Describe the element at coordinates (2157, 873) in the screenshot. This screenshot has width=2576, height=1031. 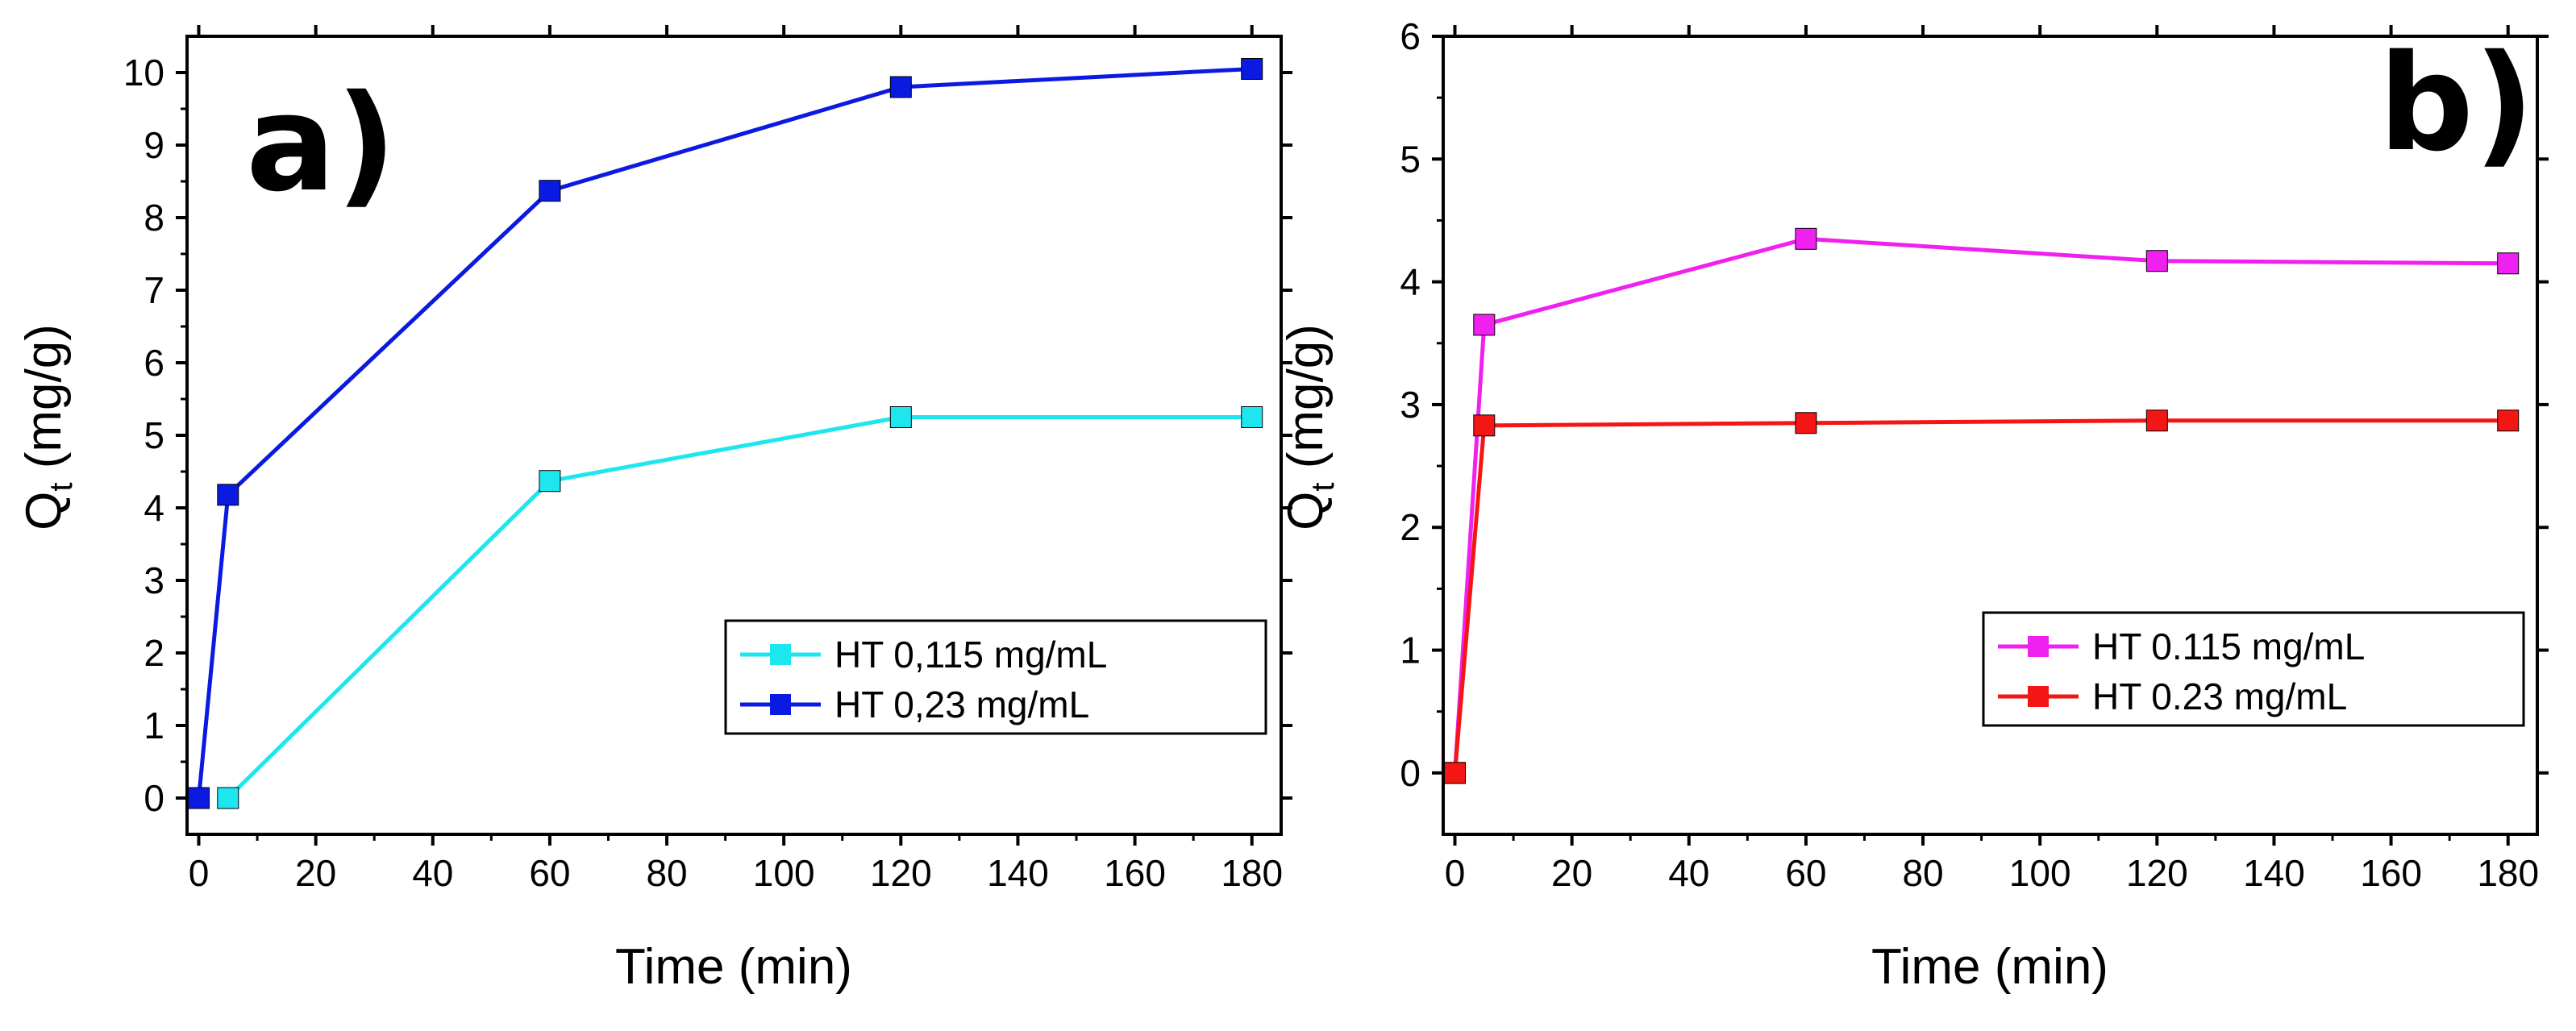
I see `panel-b-x-tick-label: 120` at that location.